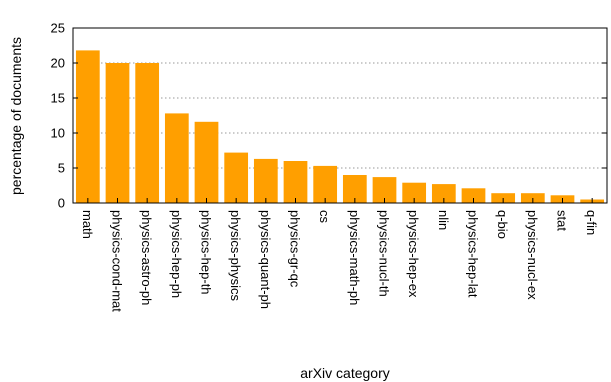  Describe the element at coordinates (147, 133) in the screenshot. I see `bar-physics-astro-ph` at that location.